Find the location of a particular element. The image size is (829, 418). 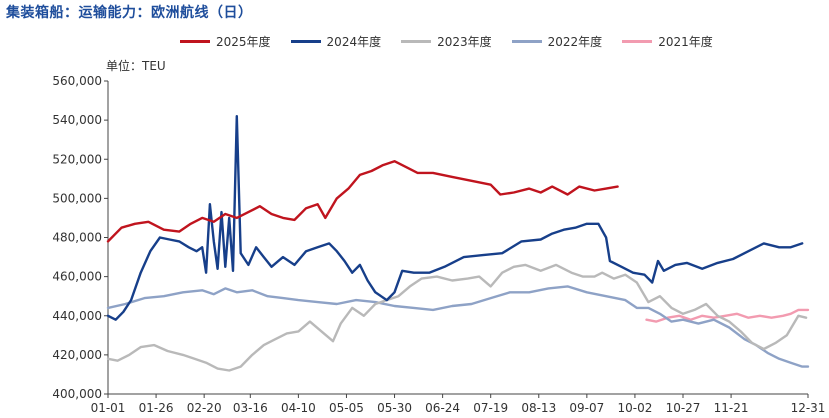

legend-item: 2023年度 is located at coordinates (446, 41).